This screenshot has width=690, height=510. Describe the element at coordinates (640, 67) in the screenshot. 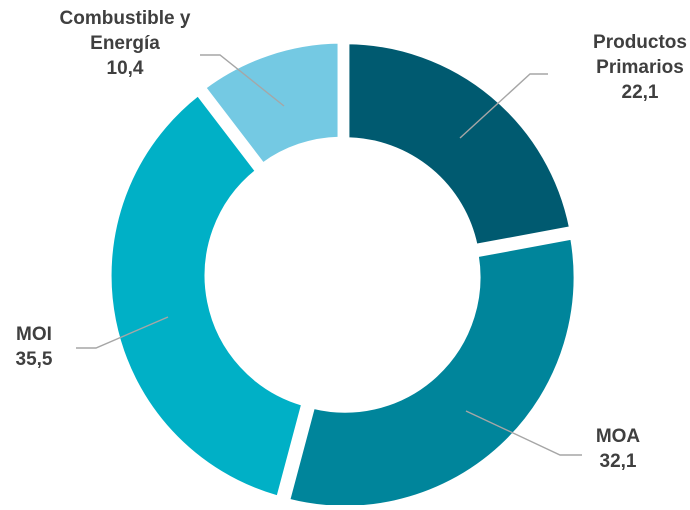

I see `data-label-category-1: Primarios` at that location.